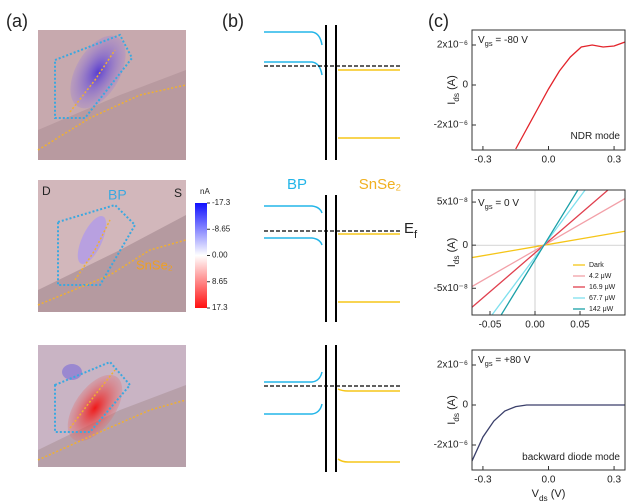 The image size is (637, 502). I want to click on panel-label: (c), so click(438, 21).